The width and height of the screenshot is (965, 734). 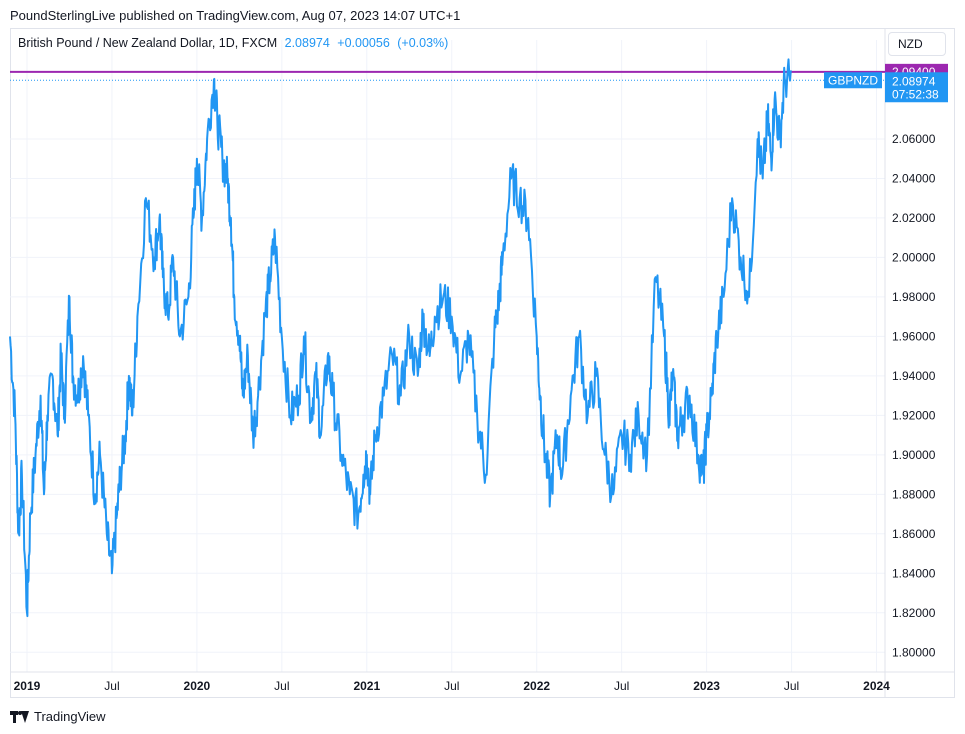 What do you see at coordinates (914, 494) in the screenshot?
I see `y-tick-label: 1.88000` at bounding box center [914, 494].